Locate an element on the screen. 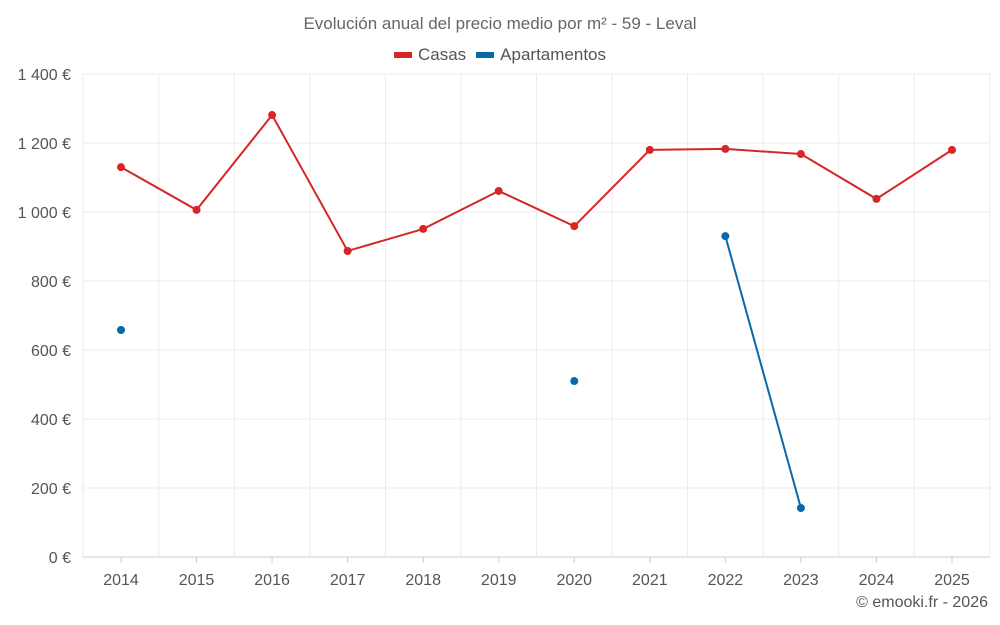 The width and height of the screenshot is (1000, 625). y-tick-label: 1 000 € is located at coordinates (44, 213).